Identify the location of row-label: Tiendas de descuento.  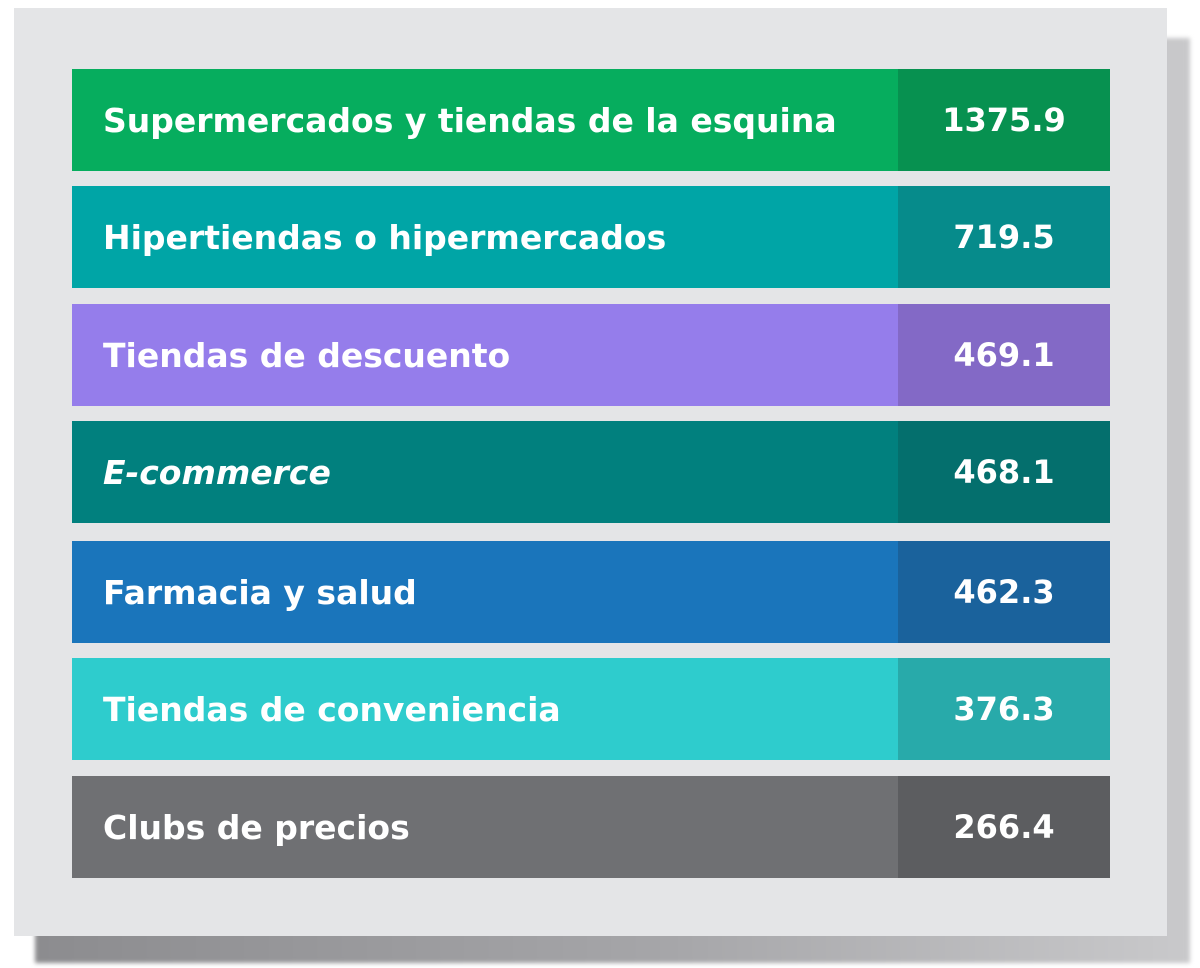
(485, 355).